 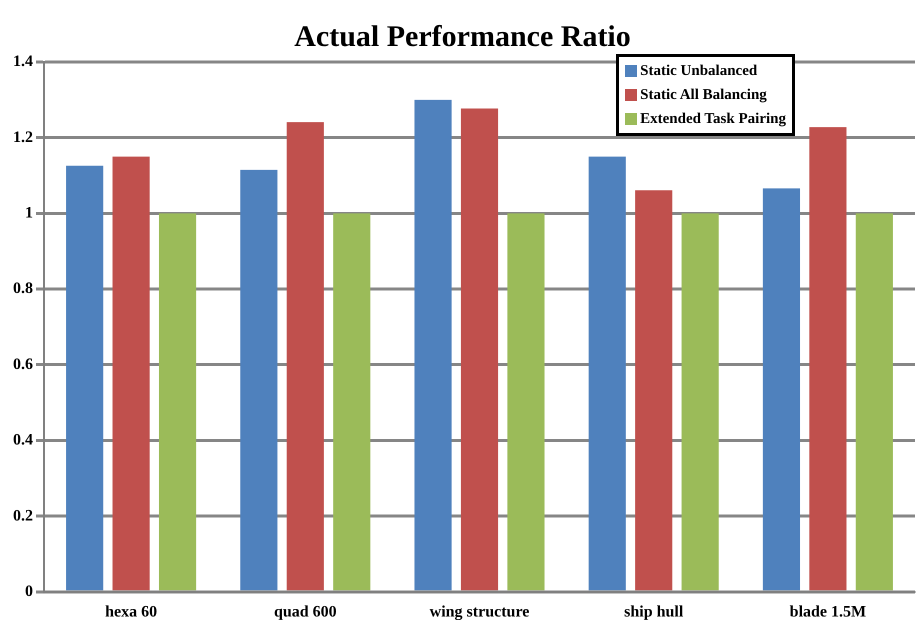 I want to click on x-tick-label: ship hull, so click(x=654, y=612).